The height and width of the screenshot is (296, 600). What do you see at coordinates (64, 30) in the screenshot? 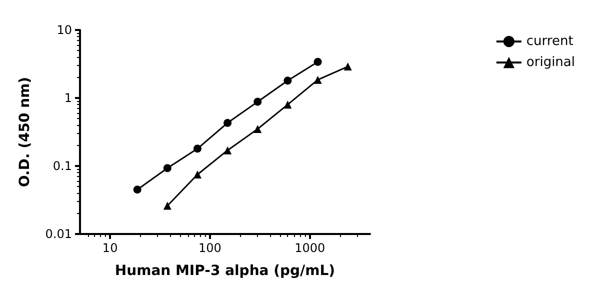
I see `y-tick-label: 10` at bounding box center [64, 30].